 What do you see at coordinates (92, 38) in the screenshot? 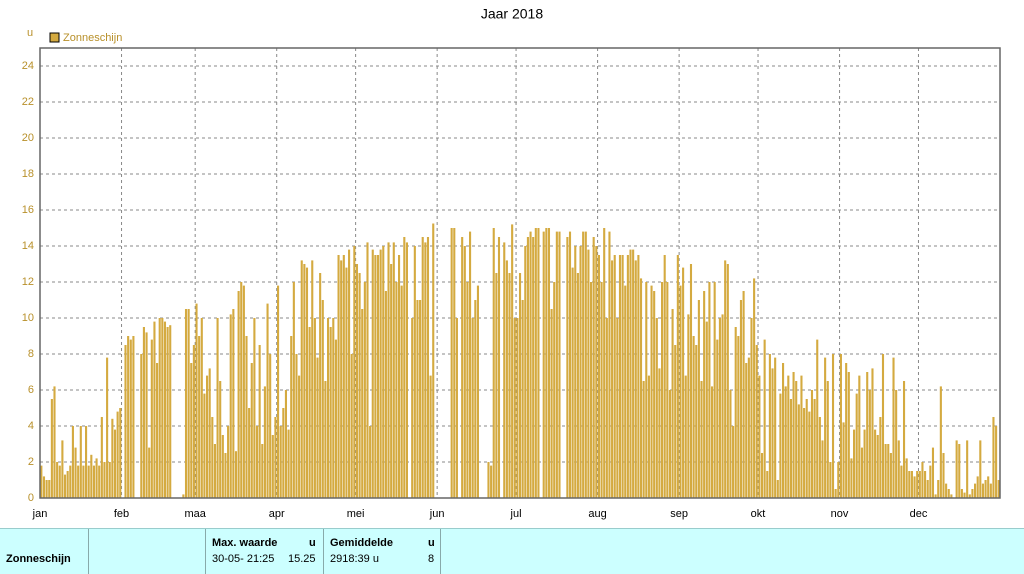
I see `legend-label: Zonneschijn` at bounding box center [92, 38].